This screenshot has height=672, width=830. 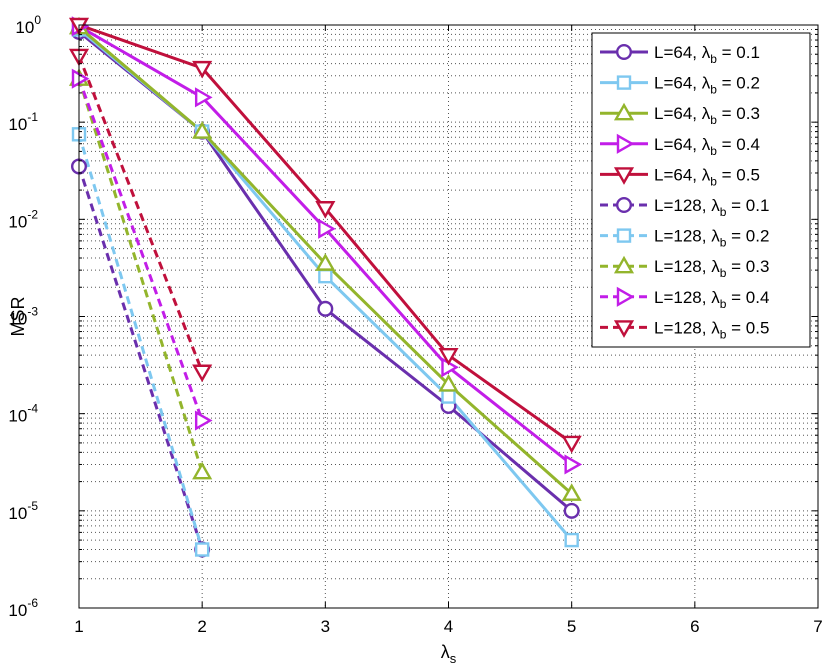 I want to click on legend-entry-label: L=128, λb = 0.3, so click(x=711, y=268).